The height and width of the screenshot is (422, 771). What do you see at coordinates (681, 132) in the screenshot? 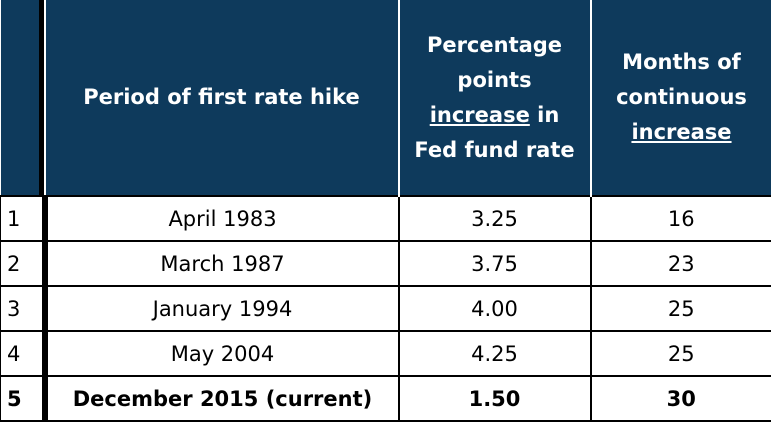
I see `header-months-line3-underlined: increase` at bounding box center [681, 132].